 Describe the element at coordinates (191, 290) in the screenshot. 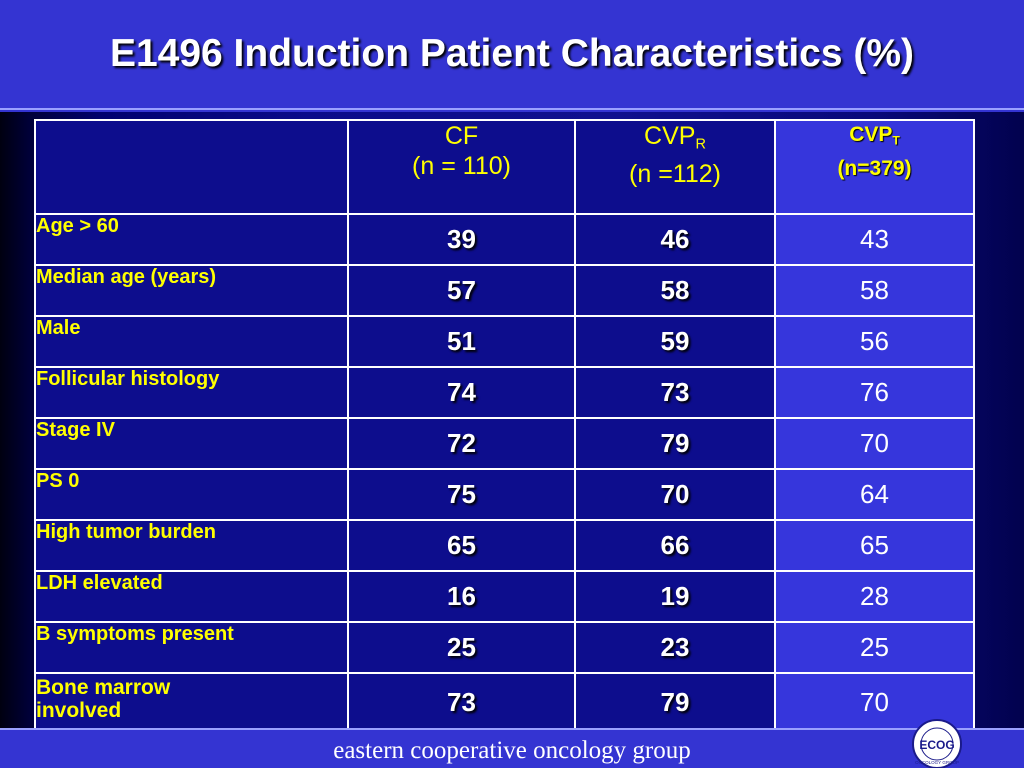

I see `row-label: Median age (years)` at that location.